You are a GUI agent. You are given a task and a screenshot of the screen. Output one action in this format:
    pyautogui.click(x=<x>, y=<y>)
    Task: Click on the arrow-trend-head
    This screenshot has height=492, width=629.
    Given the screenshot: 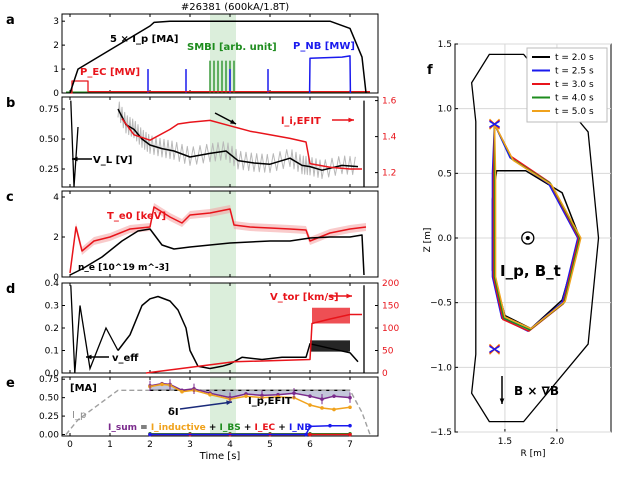 What is the action you would take?
    pyautogui.click(x=233, y=121)
    